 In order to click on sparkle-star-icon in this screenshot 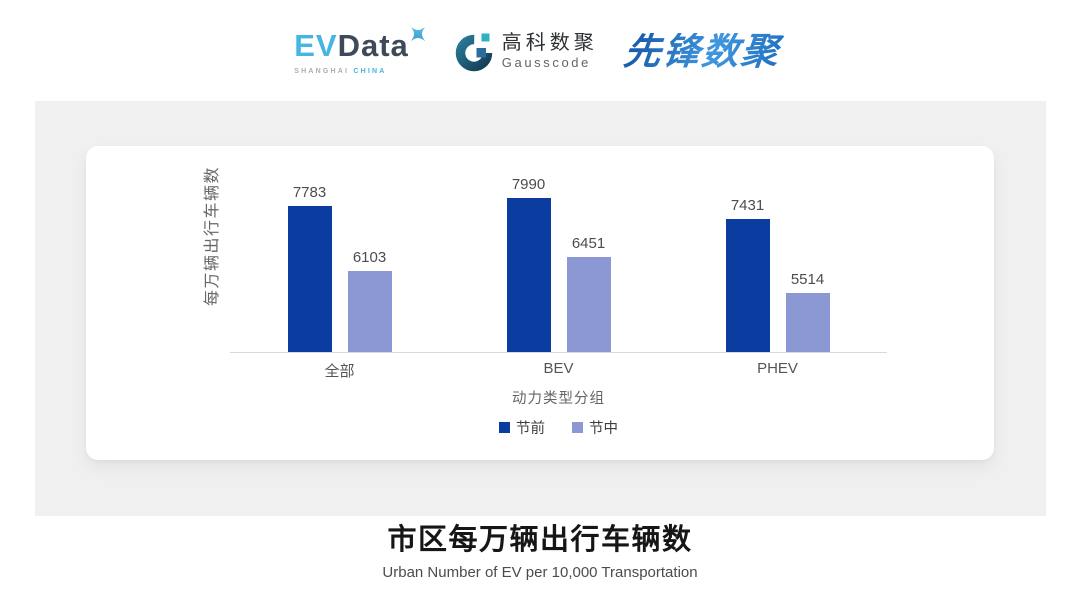, I will do `click(417, 34)`.